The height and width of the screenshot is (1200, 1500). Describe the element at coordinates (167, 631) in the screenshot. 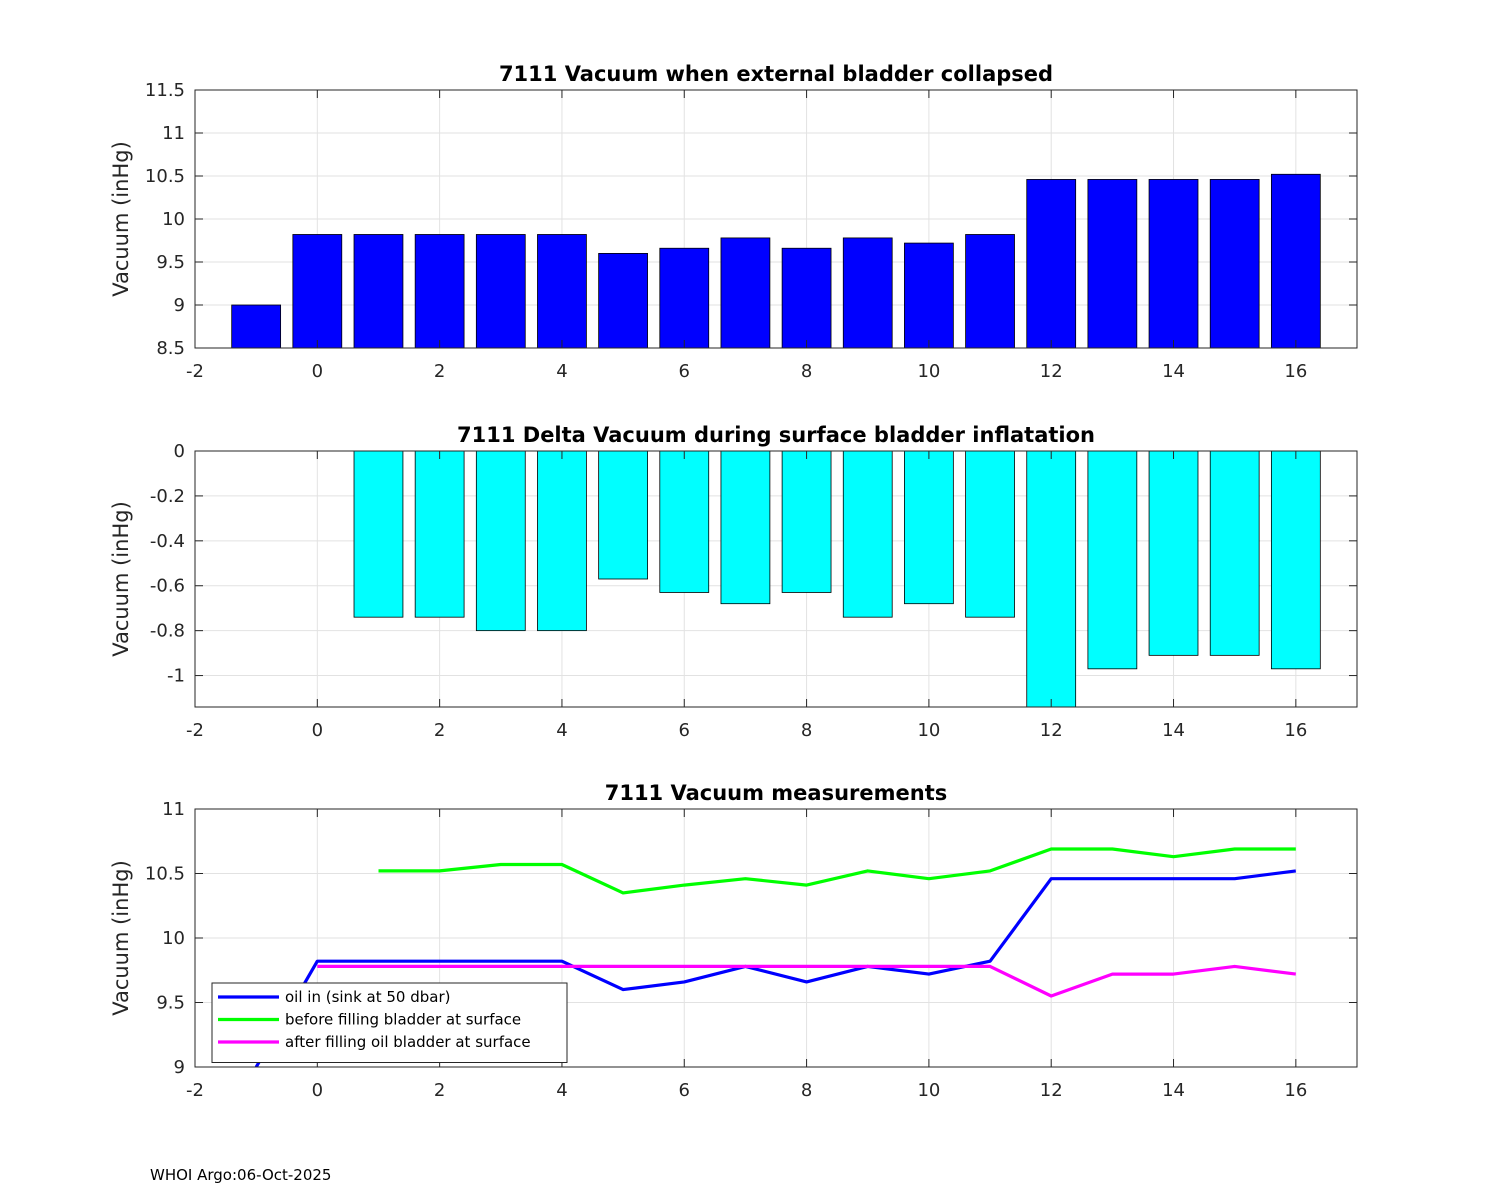

I see `y-tick-label: -0.8` at that location.